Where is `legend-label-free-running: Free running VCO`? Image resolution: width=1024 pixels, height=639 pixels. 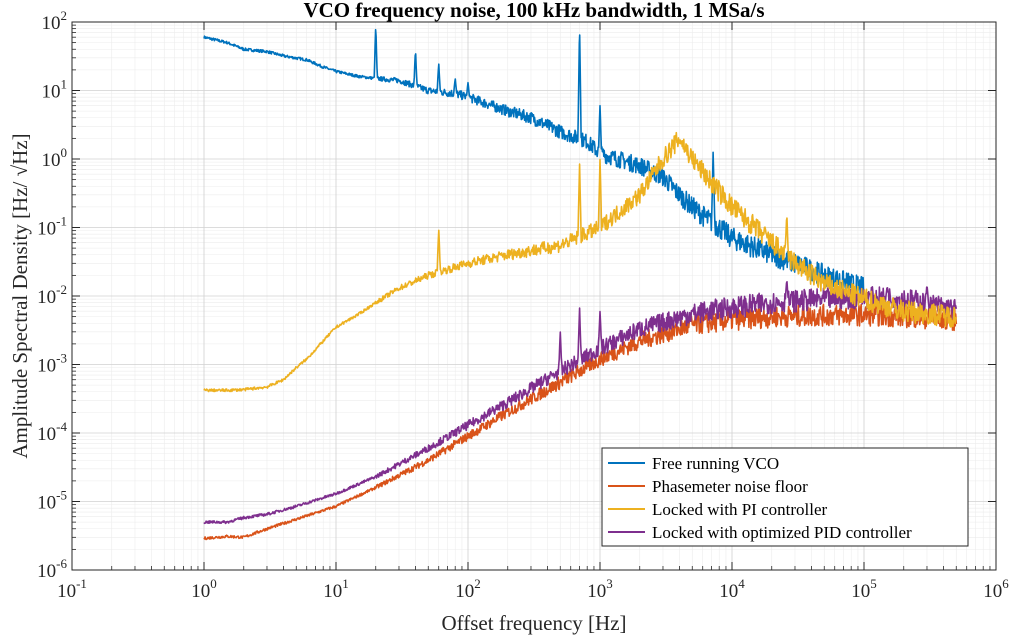
legend-label-free-running: Free running VCO is located at coordinates (715, 463).